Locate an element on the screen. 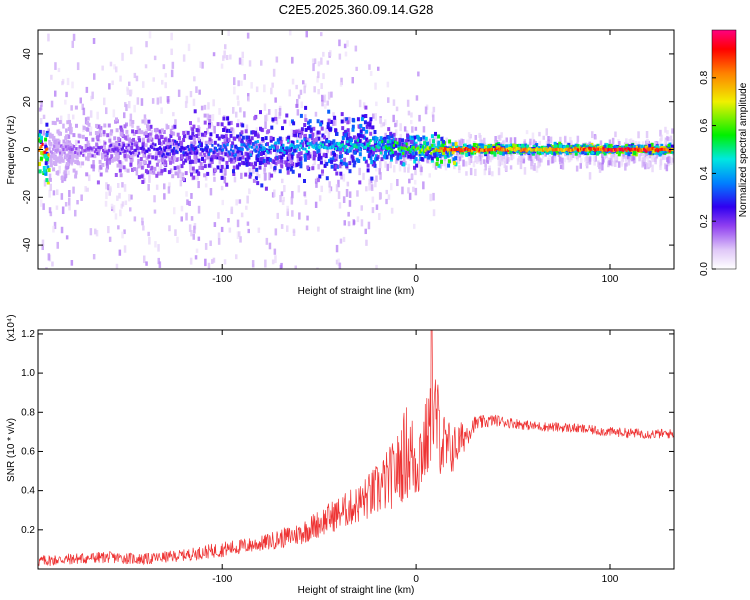 The image size is (750, 600). snr-y-multiplier: (x10⁴) is located at coordinates (11, 327).